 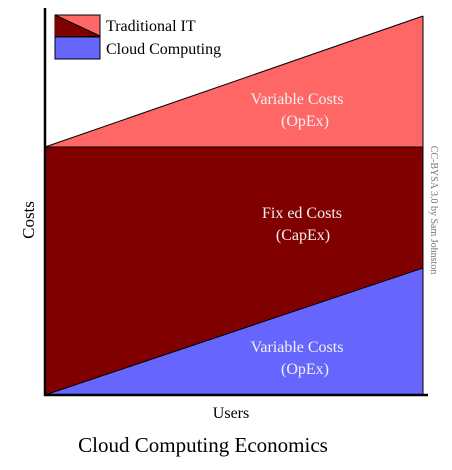 What do you see at coordinates (305, 121) in the screenshot?
I see `traditional-variable-label-line2: (OpEx)` at bounding box center [305, 121].